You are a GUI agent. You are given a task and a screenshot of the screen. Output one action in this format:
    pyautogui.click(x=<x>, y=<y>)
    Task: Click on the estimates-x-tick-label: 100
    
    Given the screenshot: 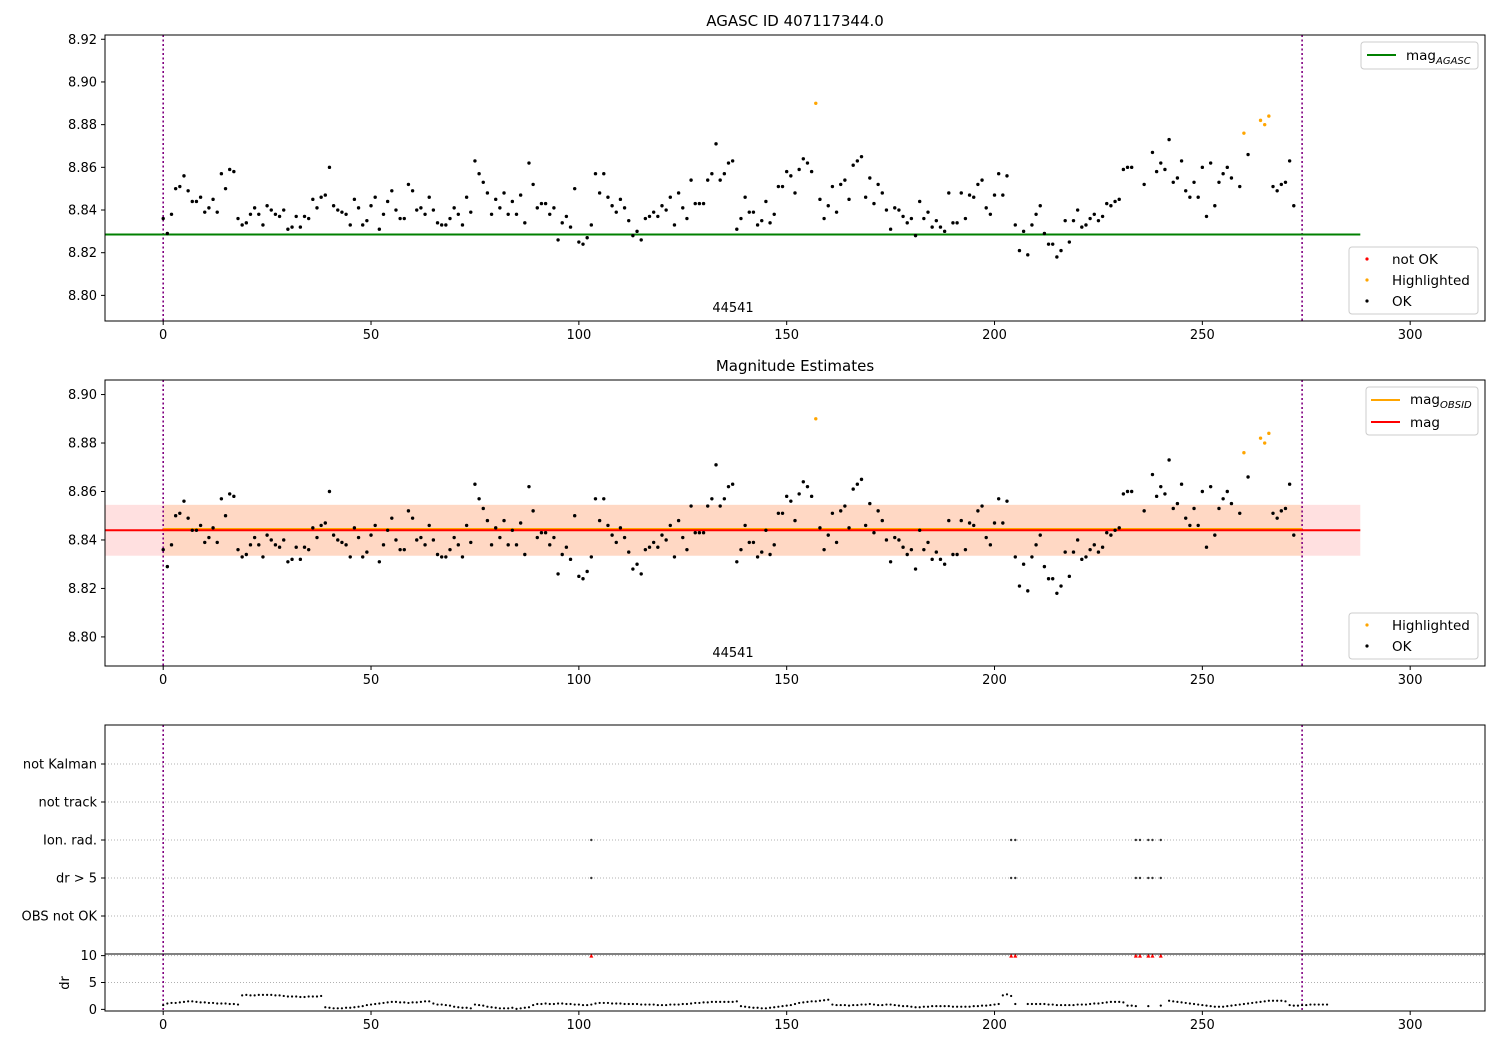 What is the action you would take?
    pyautogui.click(x=578, y=680)
    